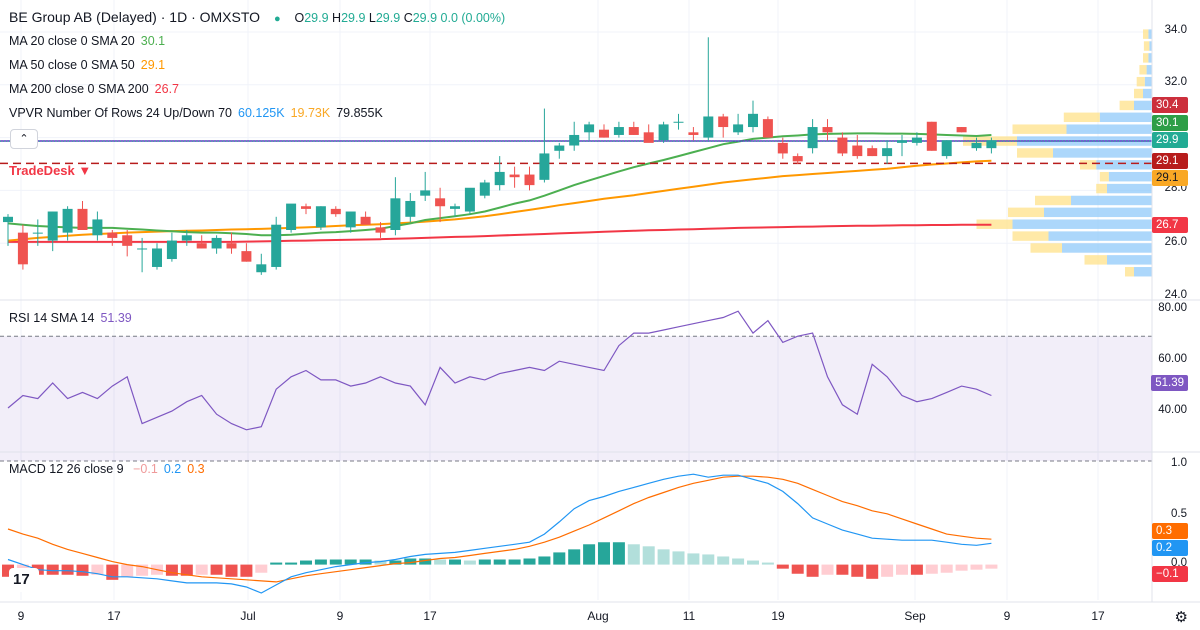  I want to click on macd-label: MACD 12 26 close 9, so click(66, 469).